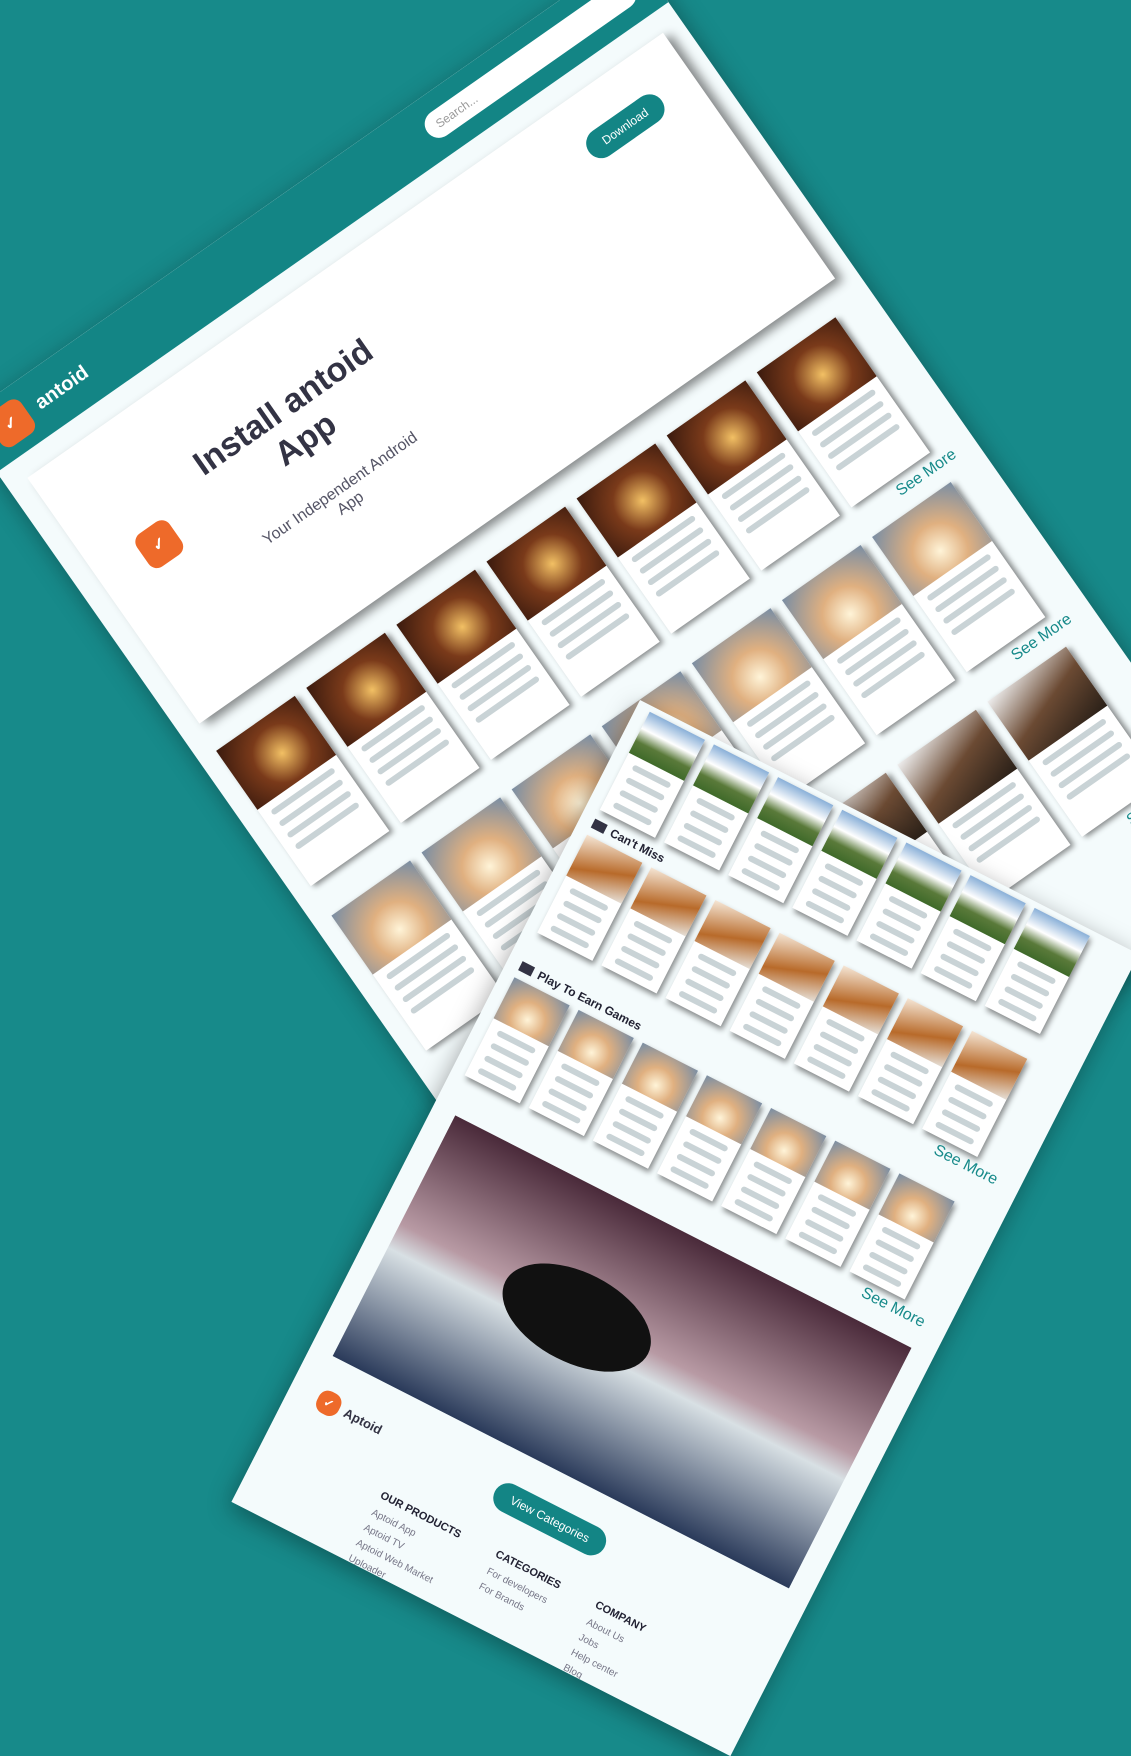 This screenshot has width=1131, height=1756. What do you see at coordinates (61, 387) in the screenshot?
I see `brand: antoid` at bounding box center [61, 387].